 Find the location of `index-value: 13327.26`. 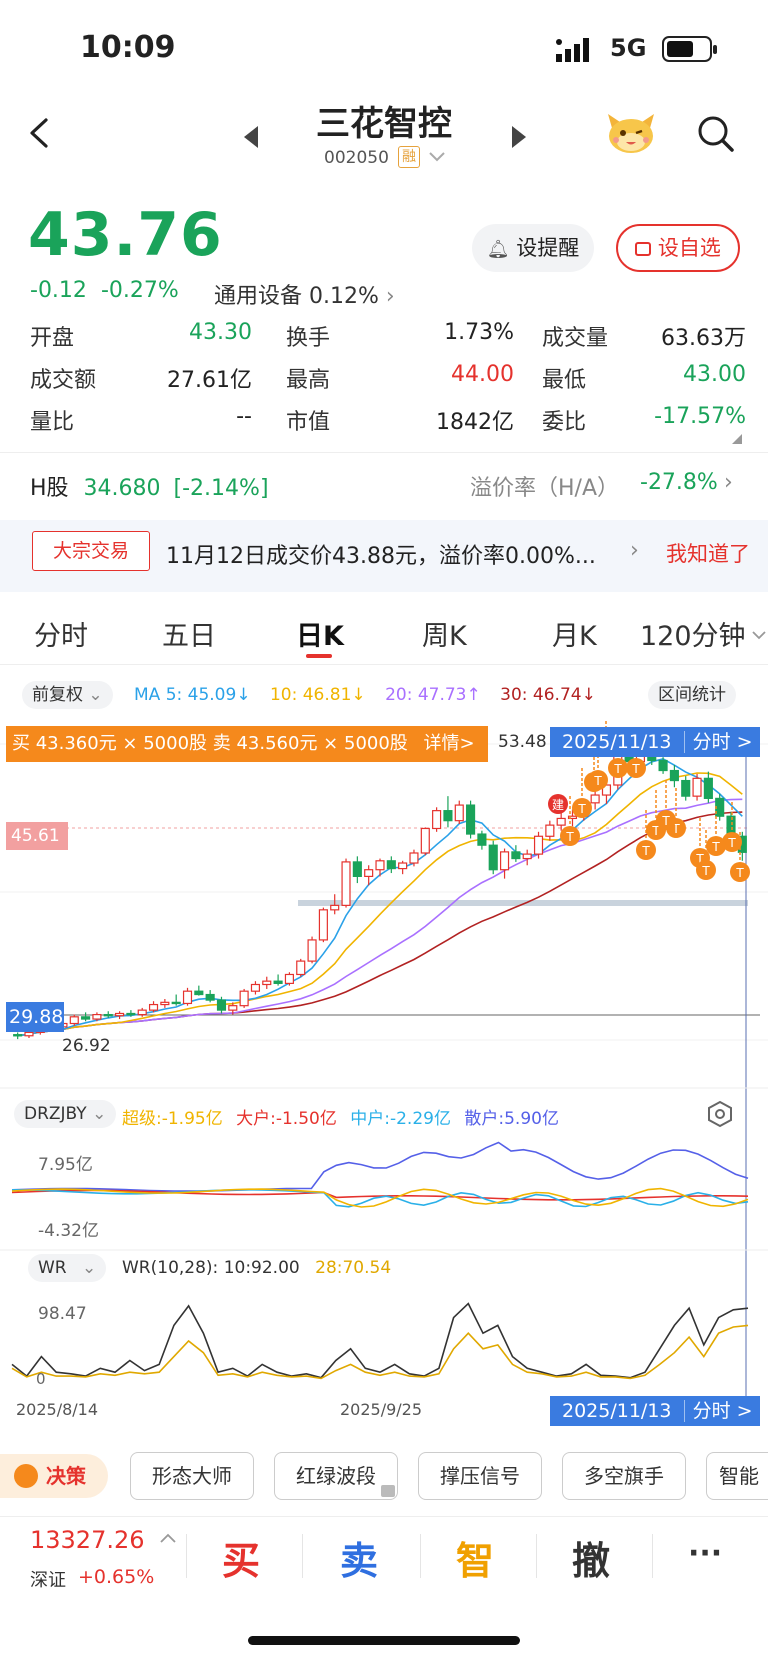

index-value: 13327.26 is located at coordinates (87, 1540).